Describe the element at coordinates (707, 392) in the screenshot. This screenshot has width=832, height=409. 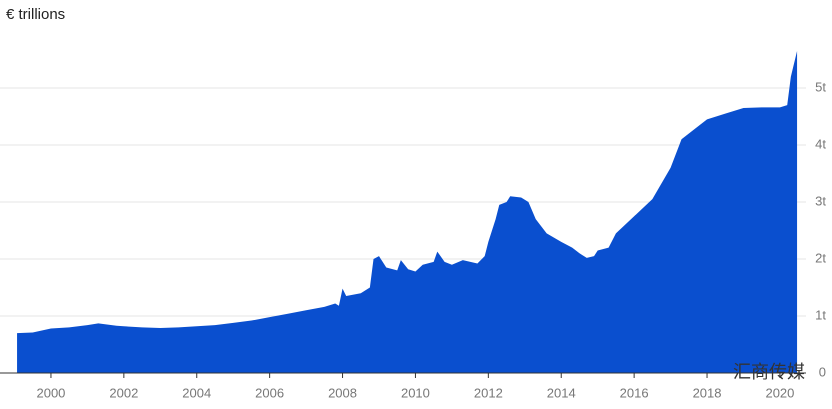
I see `x-tick-label: 2018` at that location.